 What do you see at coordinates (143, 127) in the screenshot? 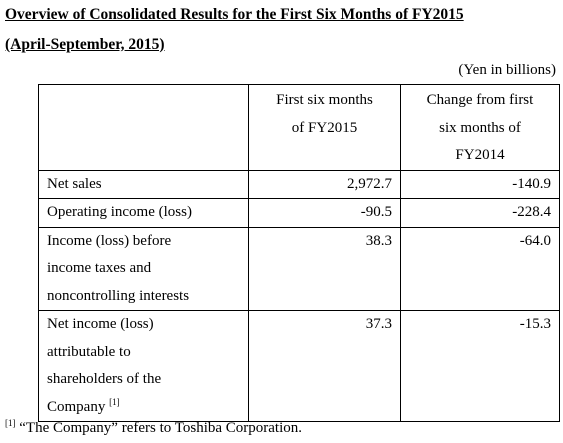
I see `header-cell` at bounding box center [143, 127].